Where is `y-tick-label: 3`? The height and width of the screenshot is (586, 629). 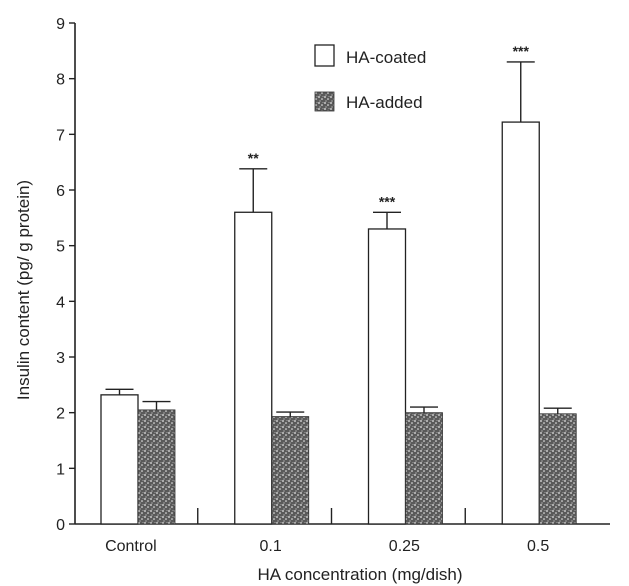 y-tick-label: 3 is located at coordinates (60, 358).